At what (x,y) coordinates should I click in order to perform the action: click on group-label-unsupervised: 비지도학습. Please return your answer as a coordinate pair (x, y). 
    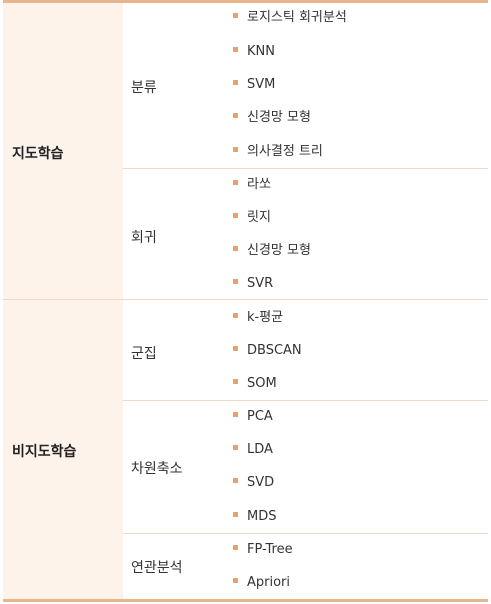
    Looking at the image, I should click on (44, 452).